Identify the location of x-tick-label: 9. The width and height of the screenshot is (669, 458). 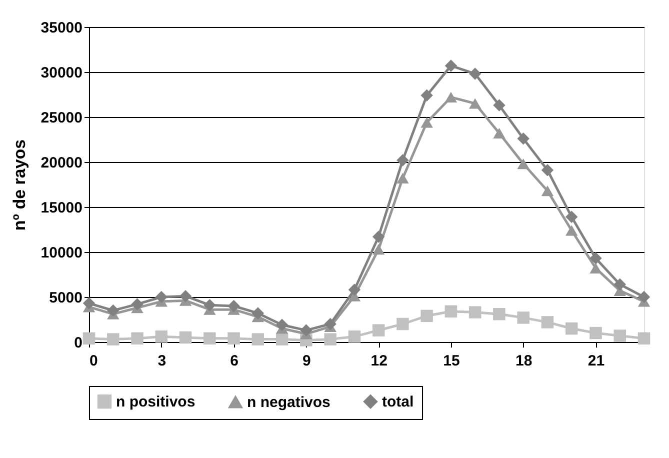
(306, 361).